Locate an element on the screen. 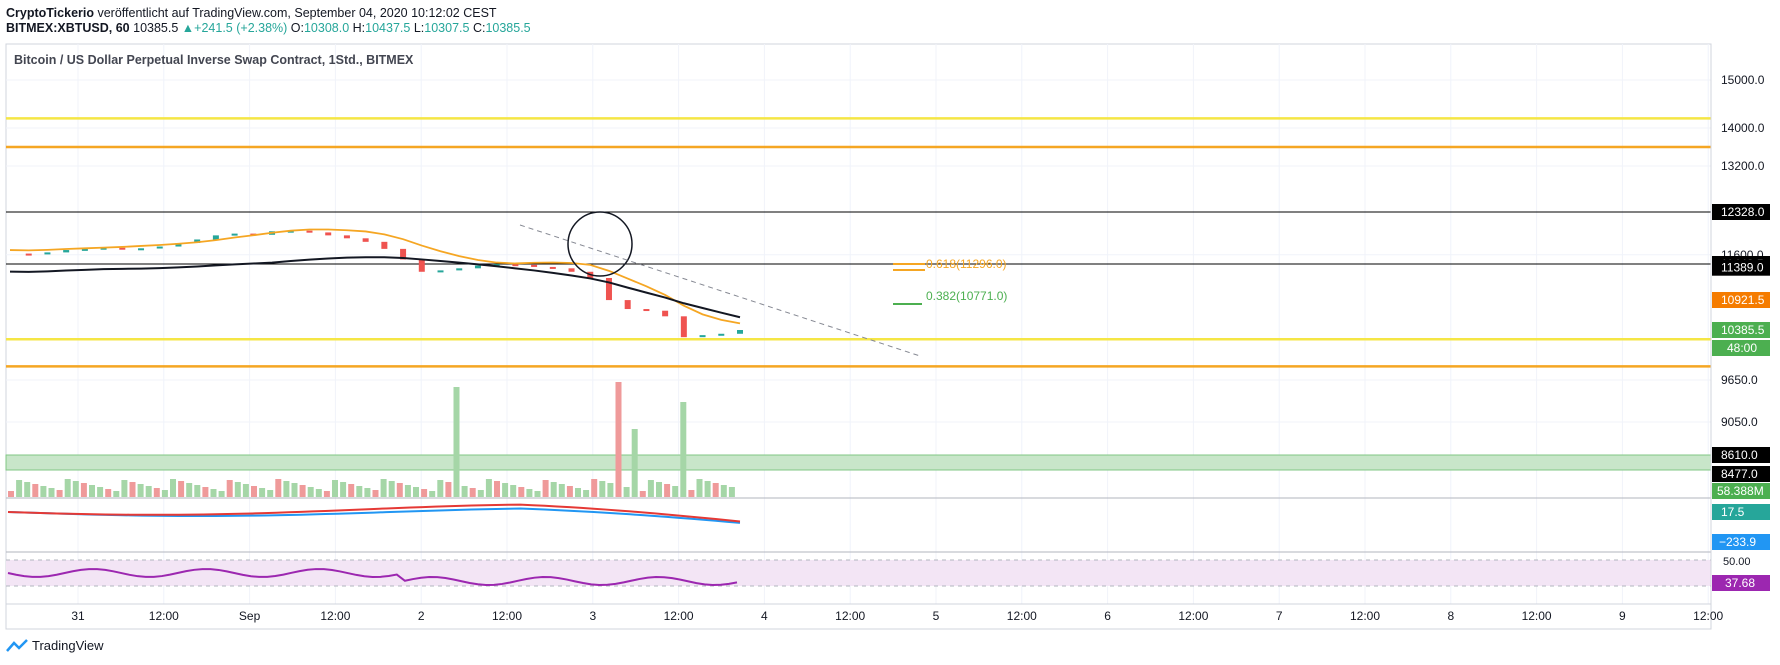 This screenshot has width=1780, height=665. time-tick-label: 31 is located at coordinates (78, 616).